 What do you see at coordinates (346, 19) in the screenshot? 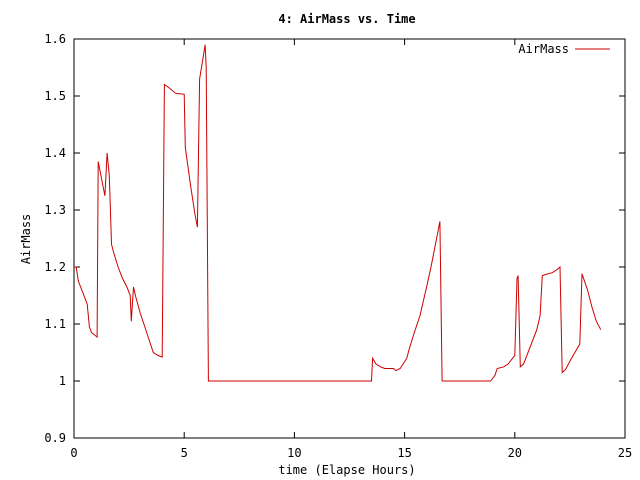
I see `chart-title: 4: AirMass vs. Time` at bounding box center [346, 19].